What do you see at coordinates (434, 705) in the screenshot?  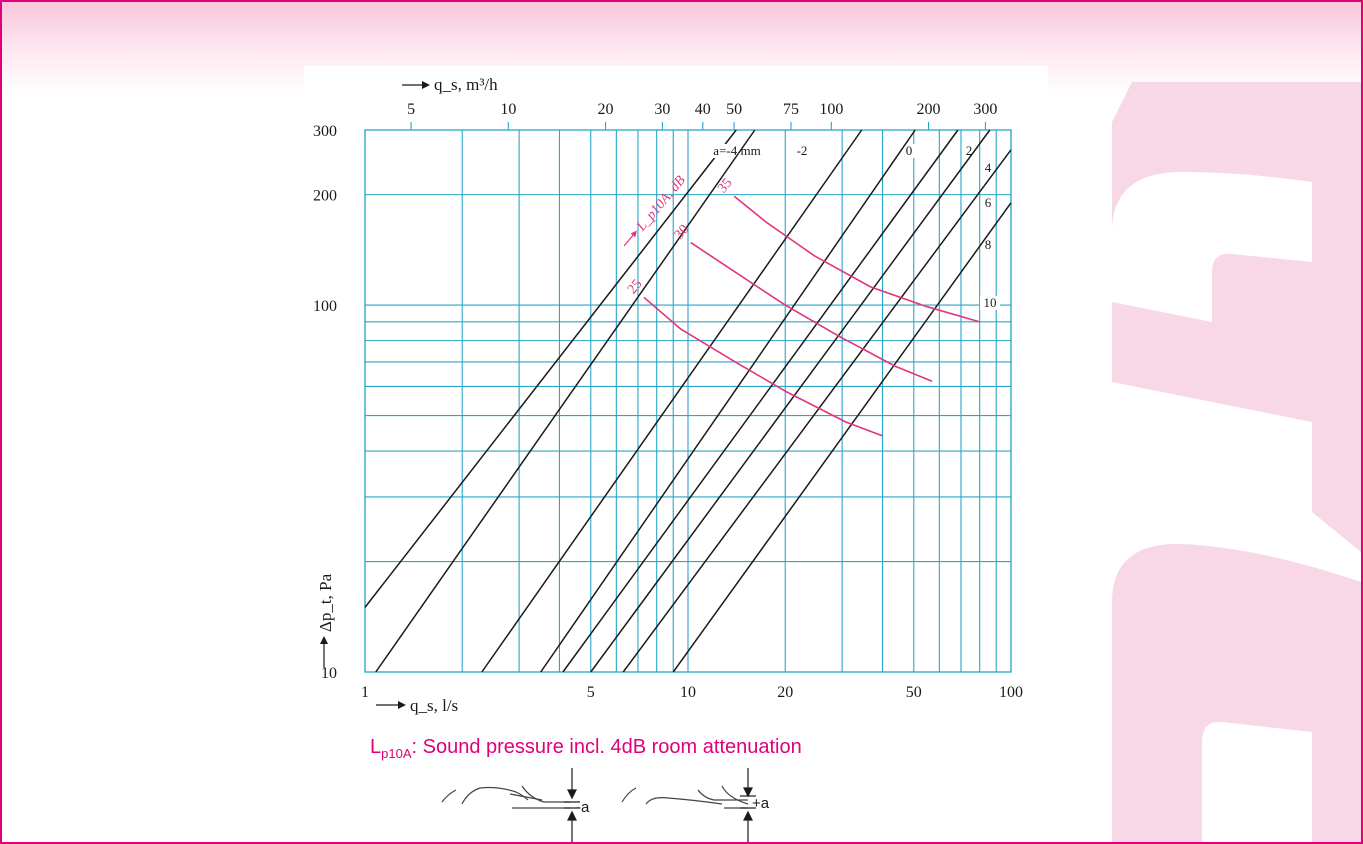 I see `x-axis-label-text: q_s, l/s` at bounding box center [434, 705].